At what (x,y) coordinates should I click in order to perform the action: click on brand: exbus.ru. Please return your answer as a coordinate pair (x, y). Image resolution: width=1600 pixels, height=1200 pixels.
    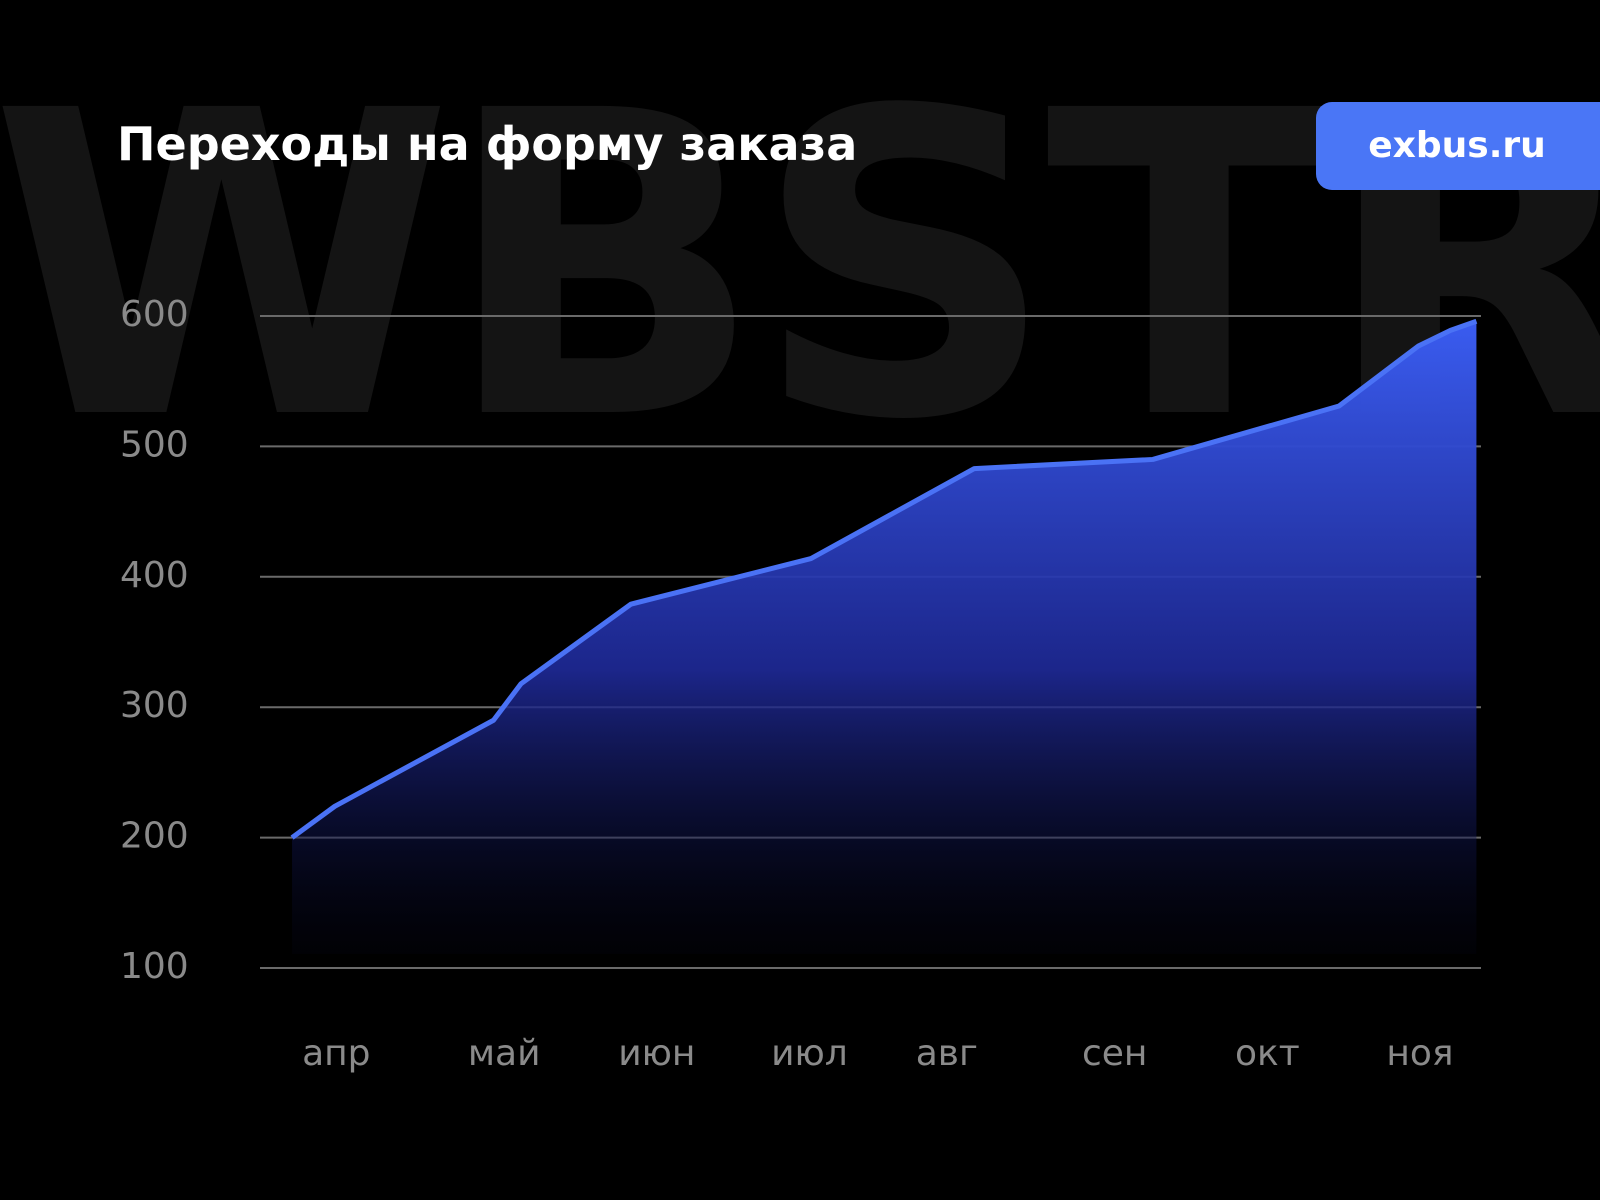
    Looking at the image, I should click on (1457, 145).